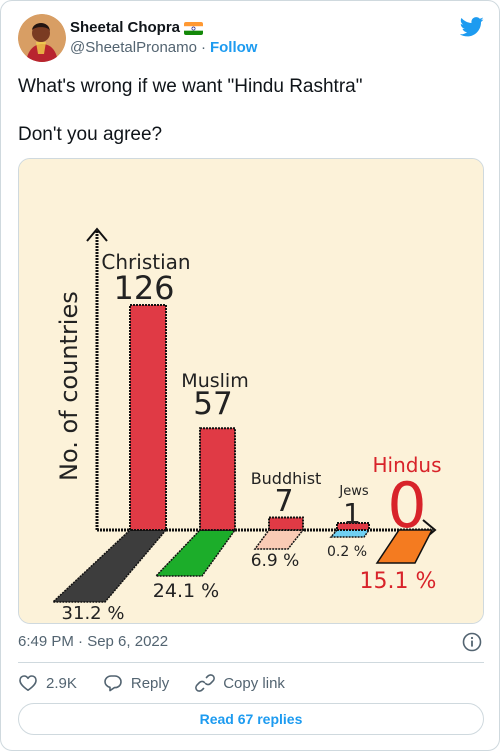  Describe the element at coordinates (406, 505) in the screenshot. I see `value-label: 0` at that location.